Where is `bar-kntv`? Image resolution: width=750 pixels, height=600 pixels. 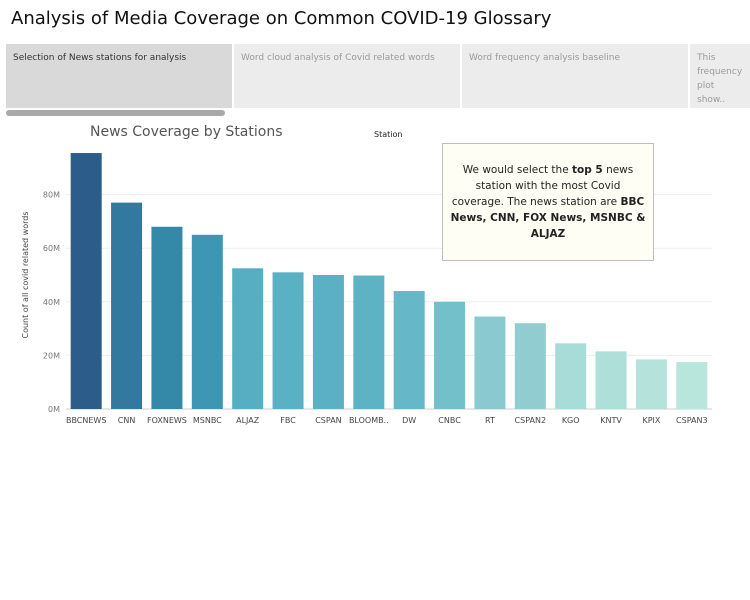 bar-kntv is located at coordinates (611, 380).